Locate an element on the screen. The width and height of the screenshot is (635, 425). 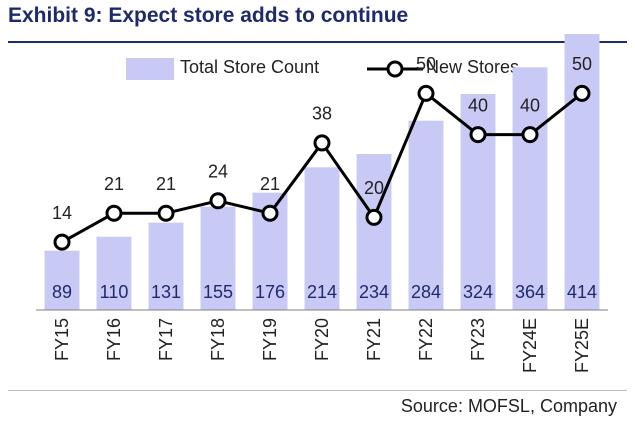
title-underline is located at coordinates (317, 42).